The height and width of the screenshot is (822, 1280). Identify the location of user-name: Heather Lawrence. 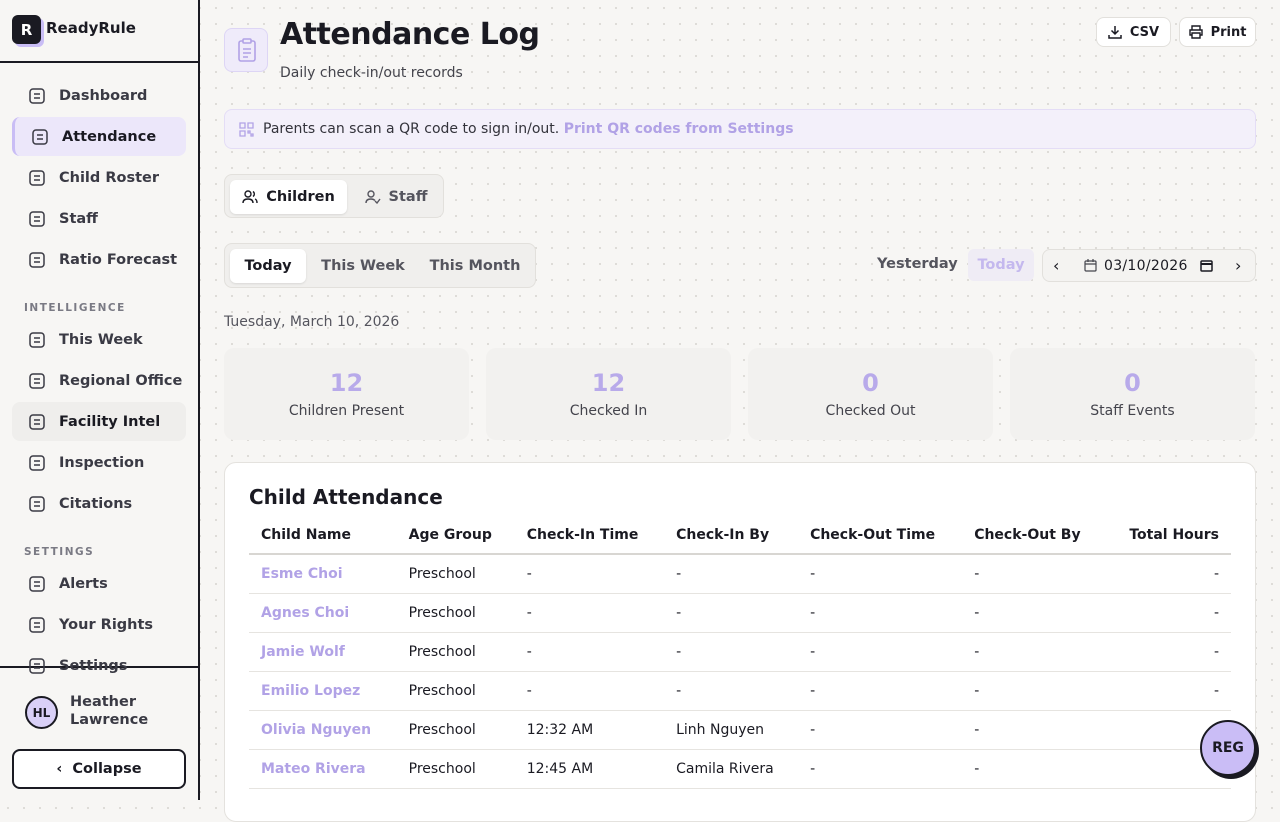
(109, 711).